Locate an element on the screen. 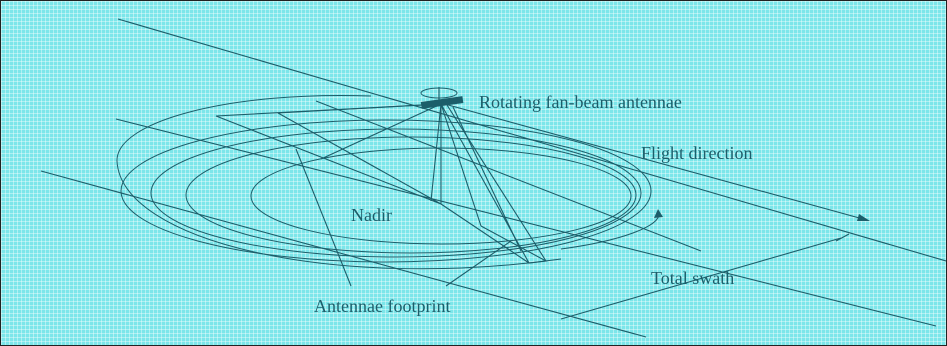 The height and width of the screenshot is (346, 947). beam-left-upper is located at coordinates (359, 131).